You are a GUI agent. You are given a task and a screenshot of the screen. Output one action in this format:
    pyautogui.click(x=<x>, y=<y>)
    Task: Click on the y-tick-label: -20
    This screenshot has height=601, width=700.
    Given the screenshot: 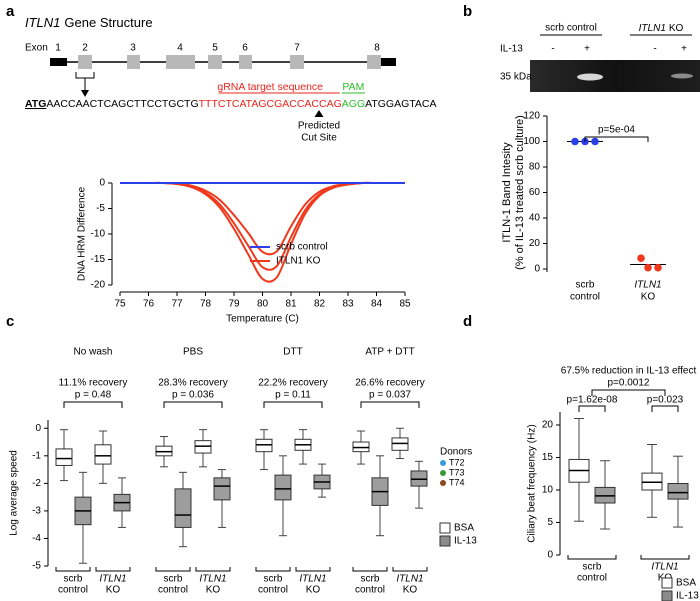 What is the action you would take?
    pyautogui.click(x=98, y=285)
    